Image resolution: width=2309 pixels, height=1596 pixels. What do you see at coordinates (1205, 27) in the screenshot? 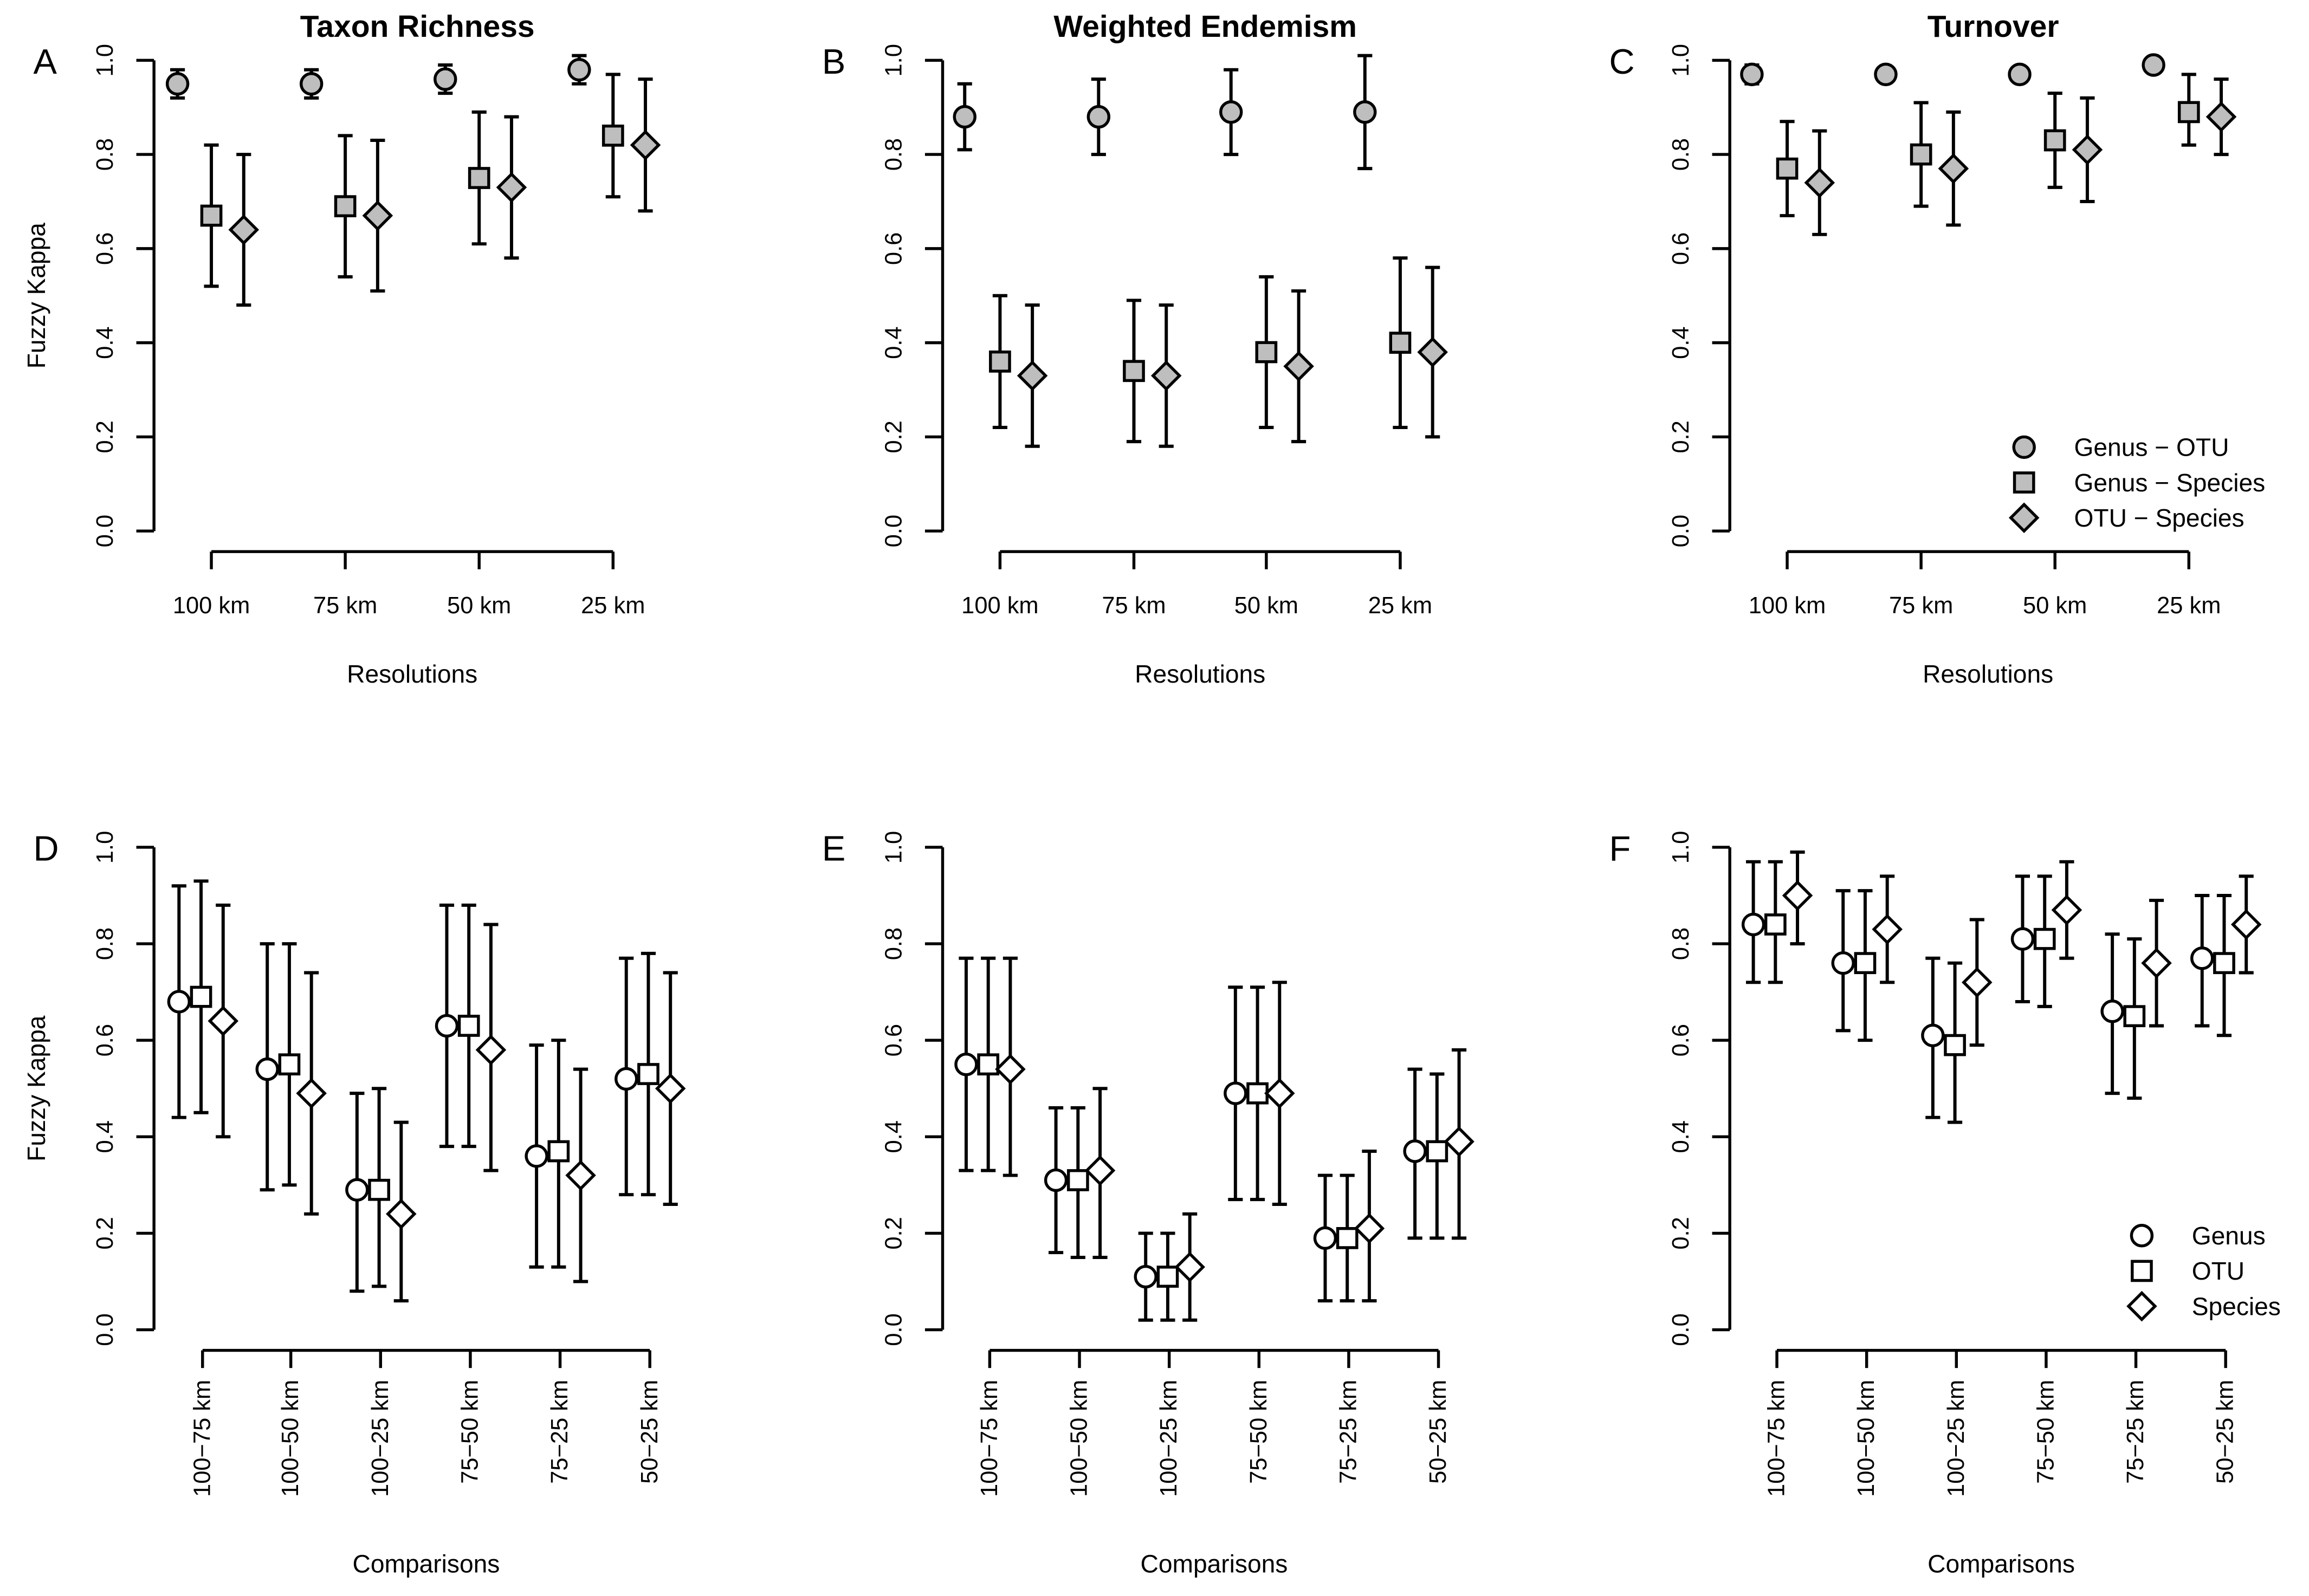
I see `panel-title: Weighted Endemism` at bounding box center [1205, 27].